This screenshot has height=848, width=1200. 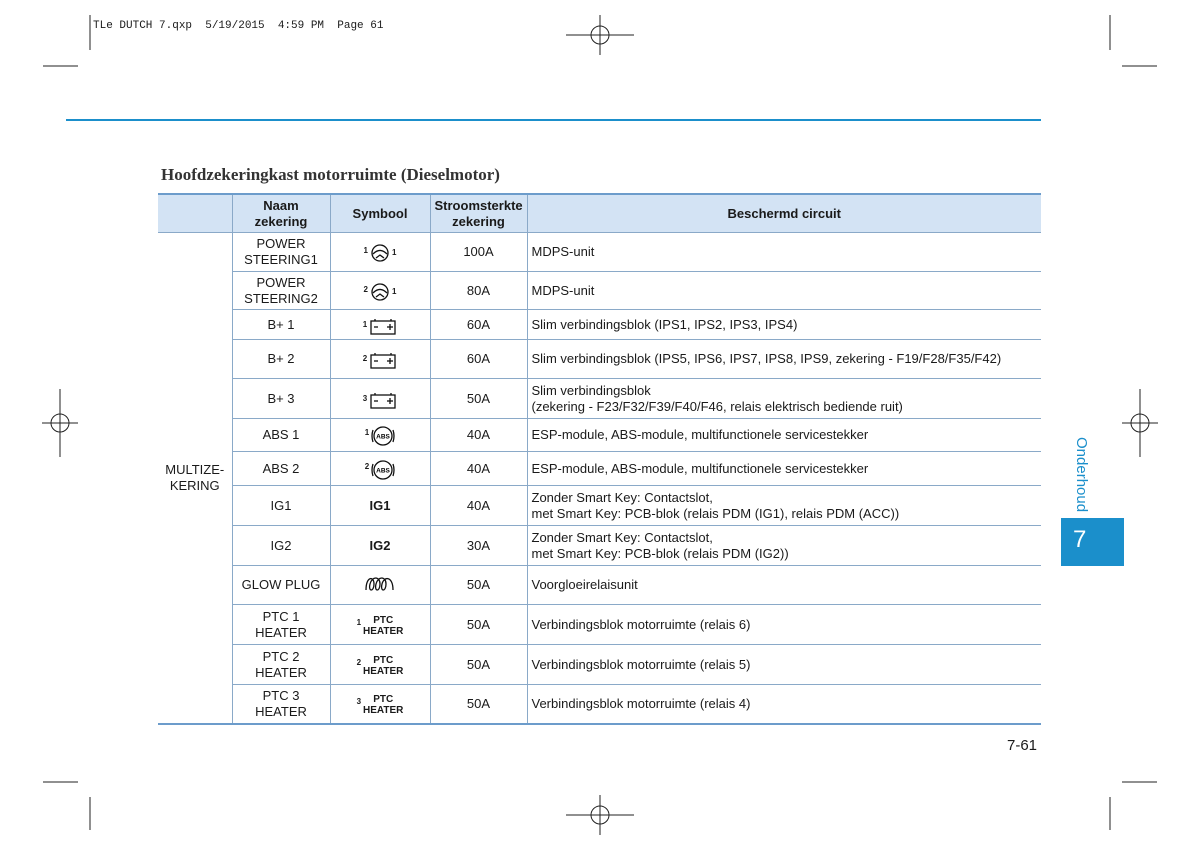 What do you see at coordinates (478, 213) in the screenshot?
I see `header-cell: Stroomsterkte zekering` at bounding box center [478, 213].